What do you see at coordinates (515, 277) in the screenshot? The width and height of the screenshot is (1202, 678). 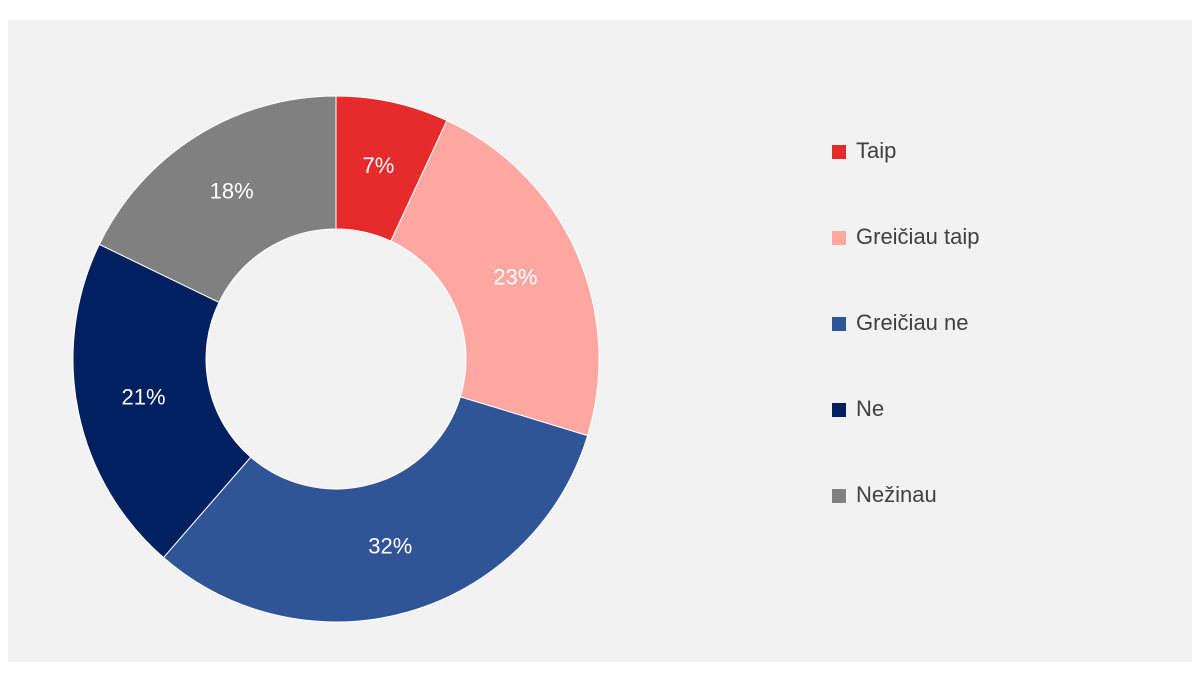 I see `value-label: 23%` at bounding box center [515, 277].